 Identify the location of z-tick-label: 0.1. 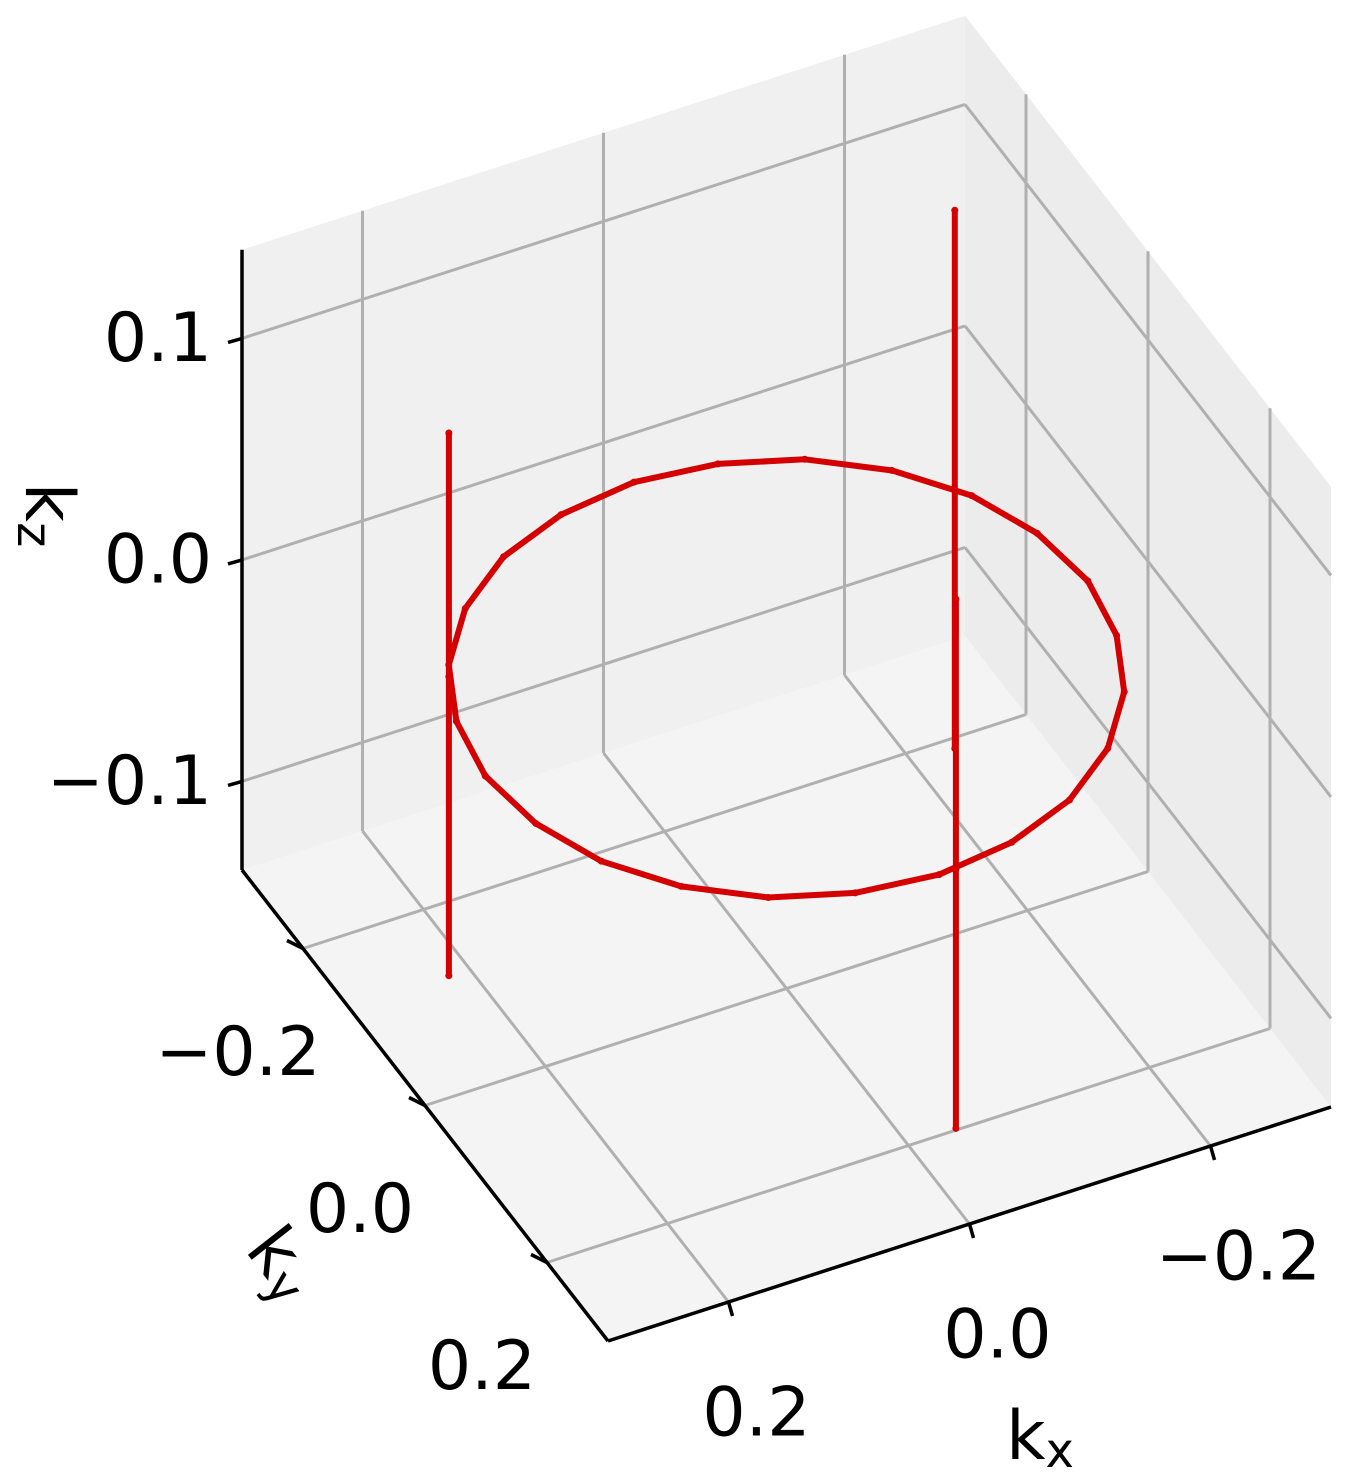
(158, 338).